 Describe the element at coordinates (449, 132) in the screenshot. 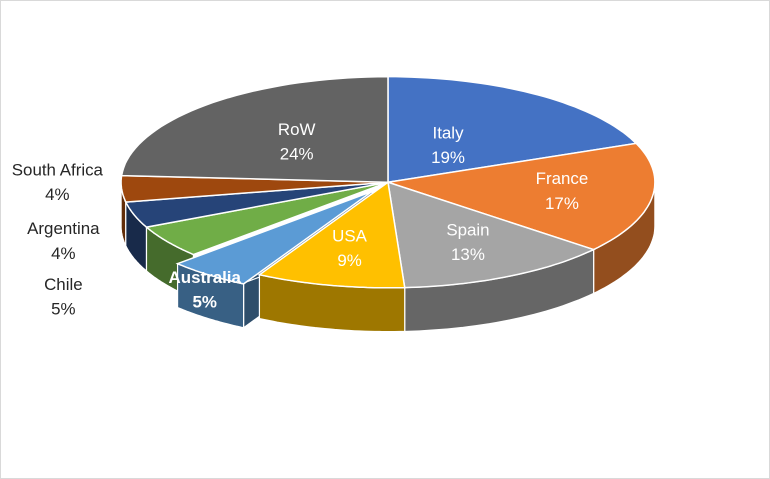

I see `slice-label-italy: Italy` at that location.